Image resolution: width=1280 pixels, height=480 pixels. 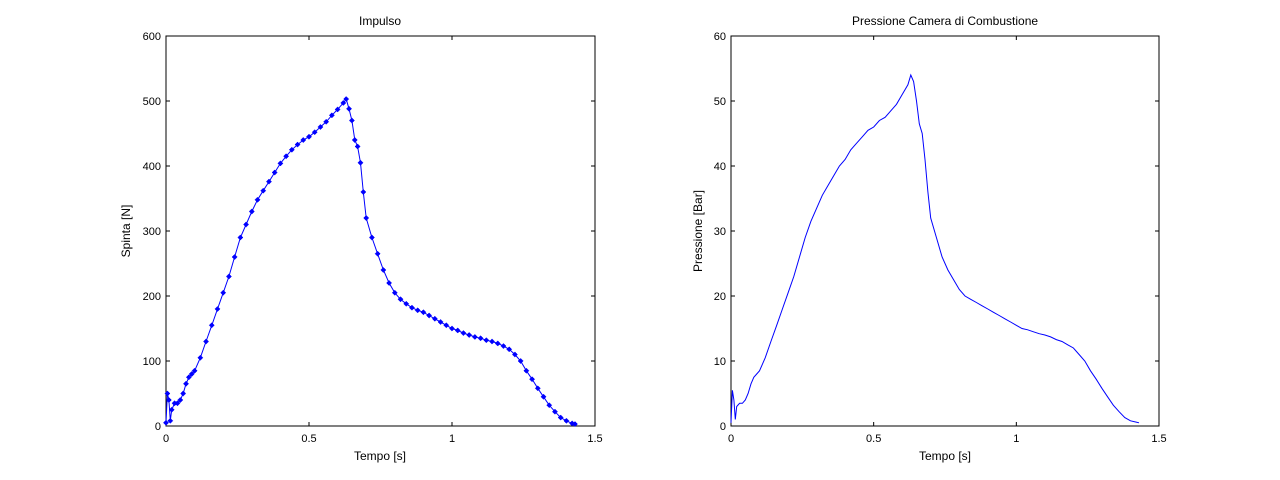 I want to click on y-tick-label: 0, so click(x=723, y=427).